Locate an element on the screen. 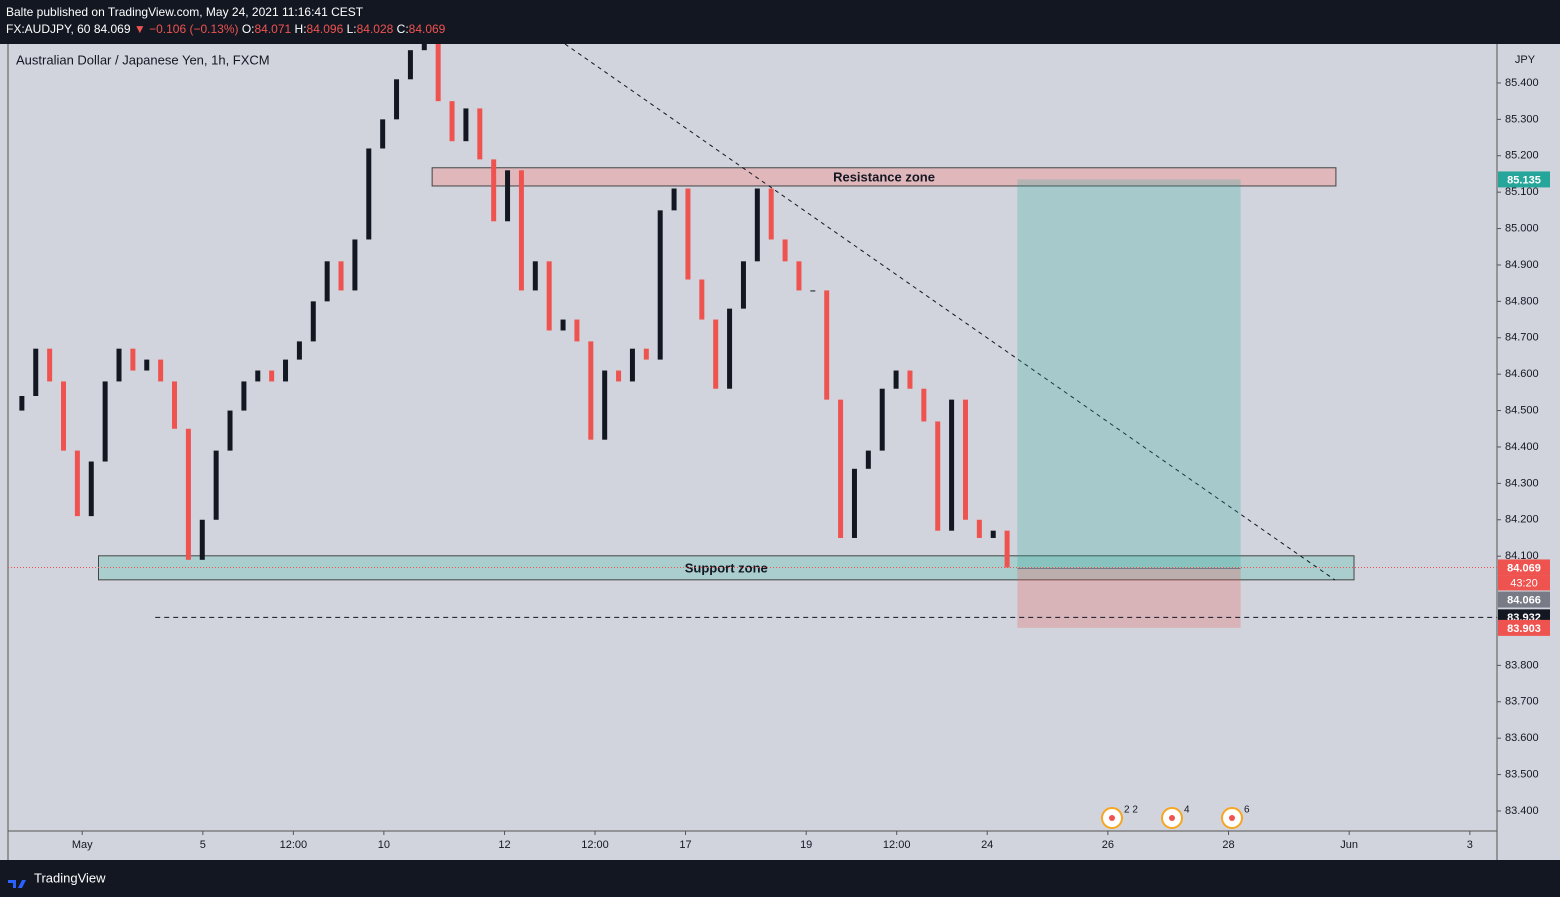 This screenshot has width=1560, height=897. countdown-box is located at coordinates (1524, 583).